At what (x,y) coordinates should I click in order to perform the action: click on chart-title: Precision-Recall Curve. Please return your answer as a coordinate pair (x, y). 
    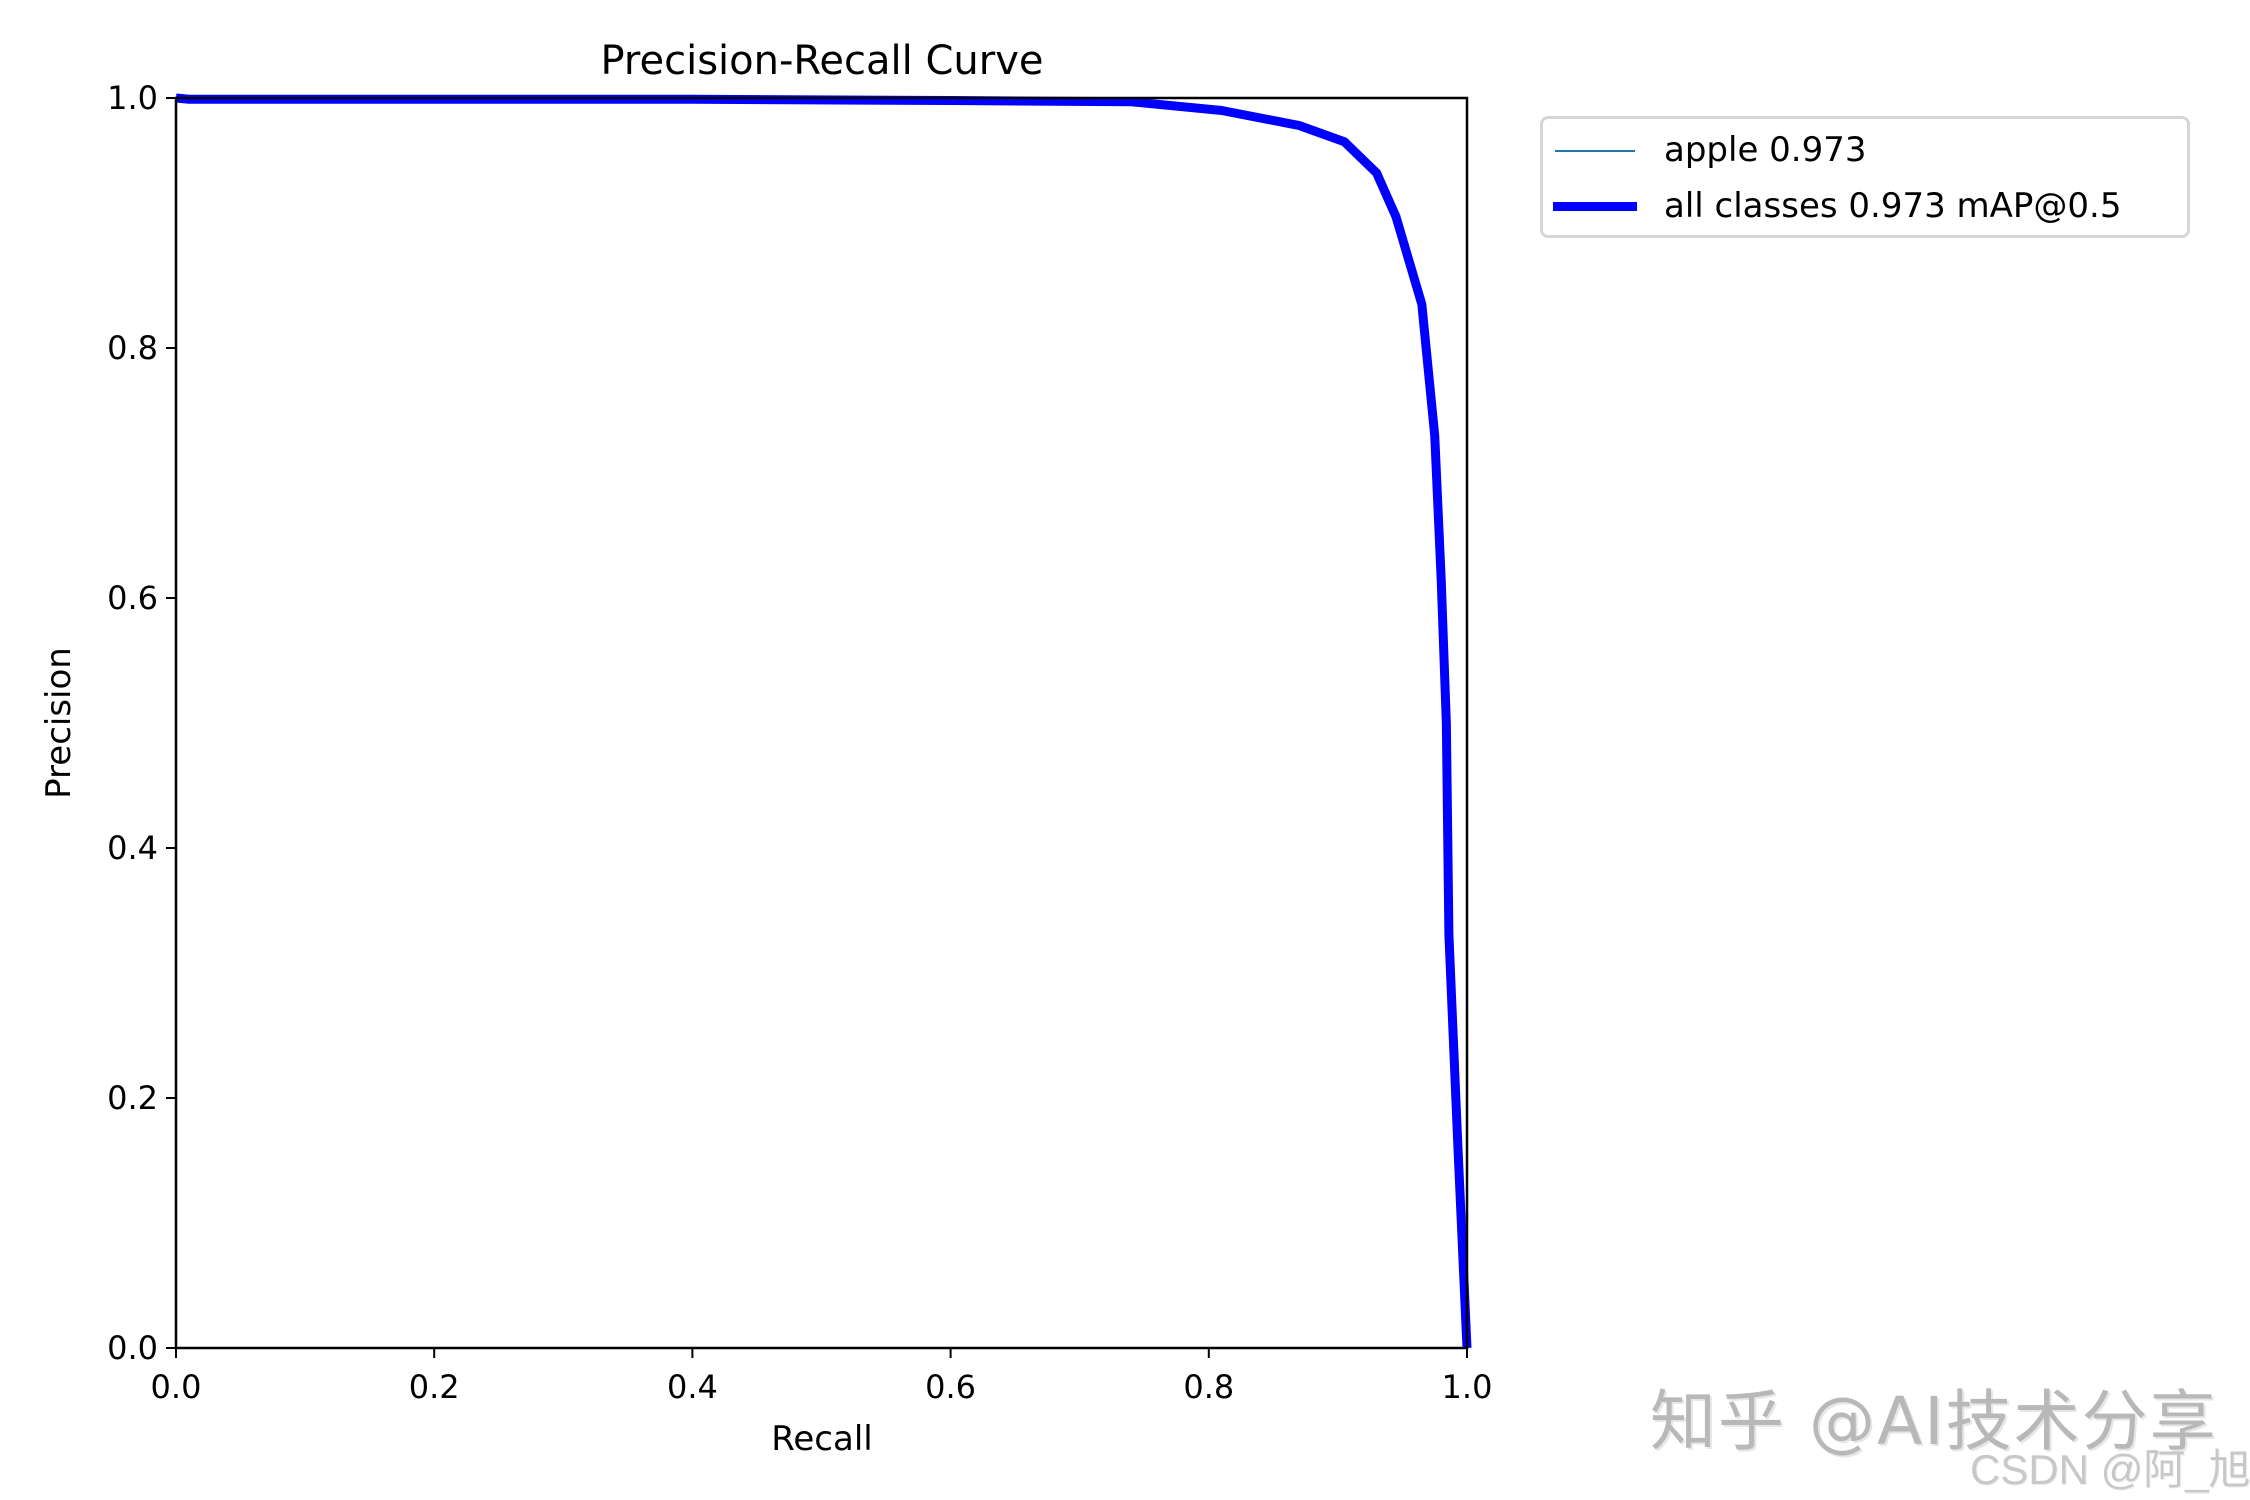
    Looking at the image, I should click on (822, 61).